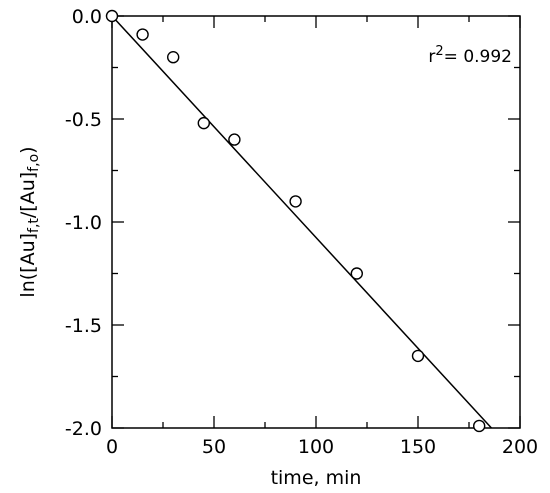 The height and width of the screenshot is (493, 550). What do you see at coordinates (83, 120) in the screenshot?
I see `y-tick-label: -0.5` at bounding box center [83, 120].